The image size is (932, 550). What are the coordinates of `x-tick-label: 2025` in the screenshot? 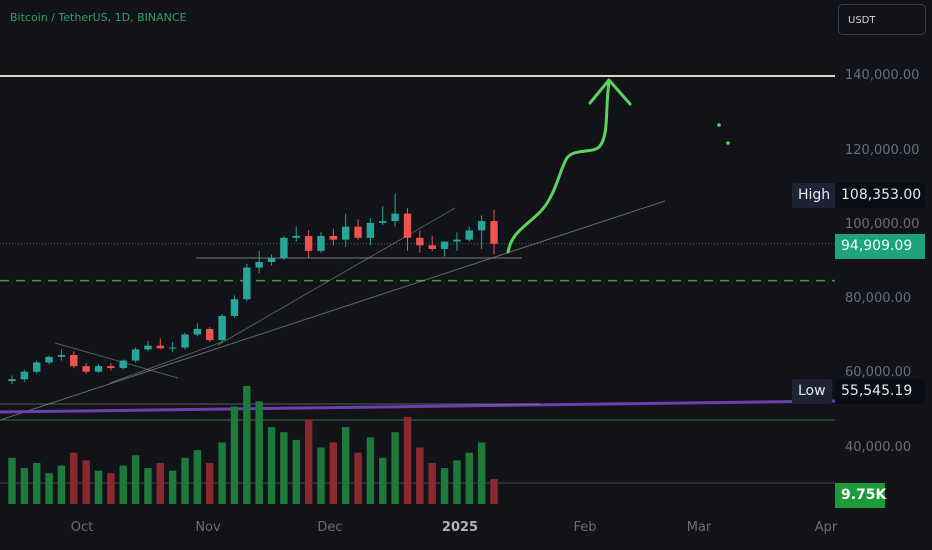 It's located at (460, 527).